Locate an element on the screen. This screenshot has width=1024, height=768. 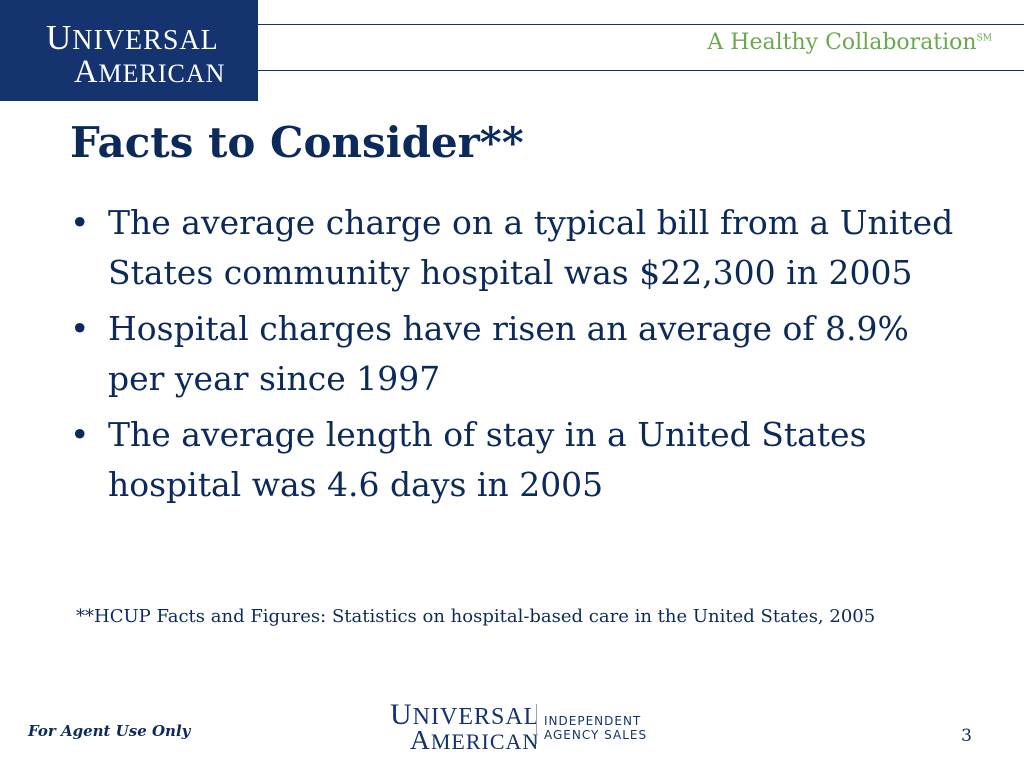
service-mark: SM is located at coordinates (984, 38).